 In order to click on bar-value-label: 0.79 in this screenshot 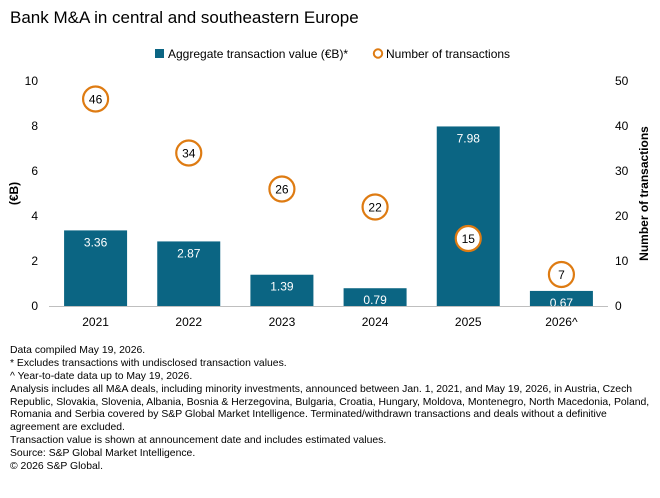, I will do `click(375, 300)`.